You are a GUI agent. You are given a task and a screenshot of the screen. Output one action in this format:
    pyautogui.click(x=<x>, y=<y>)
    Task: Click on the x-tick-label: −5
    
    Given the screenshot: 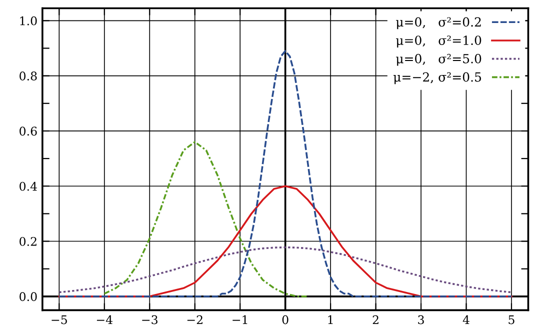 What is the action you would take?
    pyautogui.click(x=59, y=319)
    